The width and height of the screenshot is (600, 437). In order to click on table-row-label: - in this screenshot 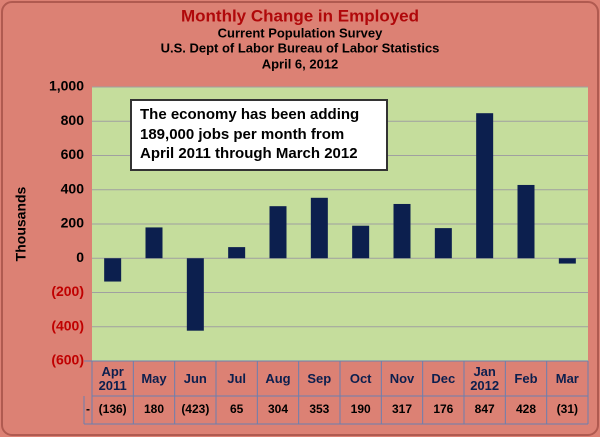, I will do `click(88, 409)`.